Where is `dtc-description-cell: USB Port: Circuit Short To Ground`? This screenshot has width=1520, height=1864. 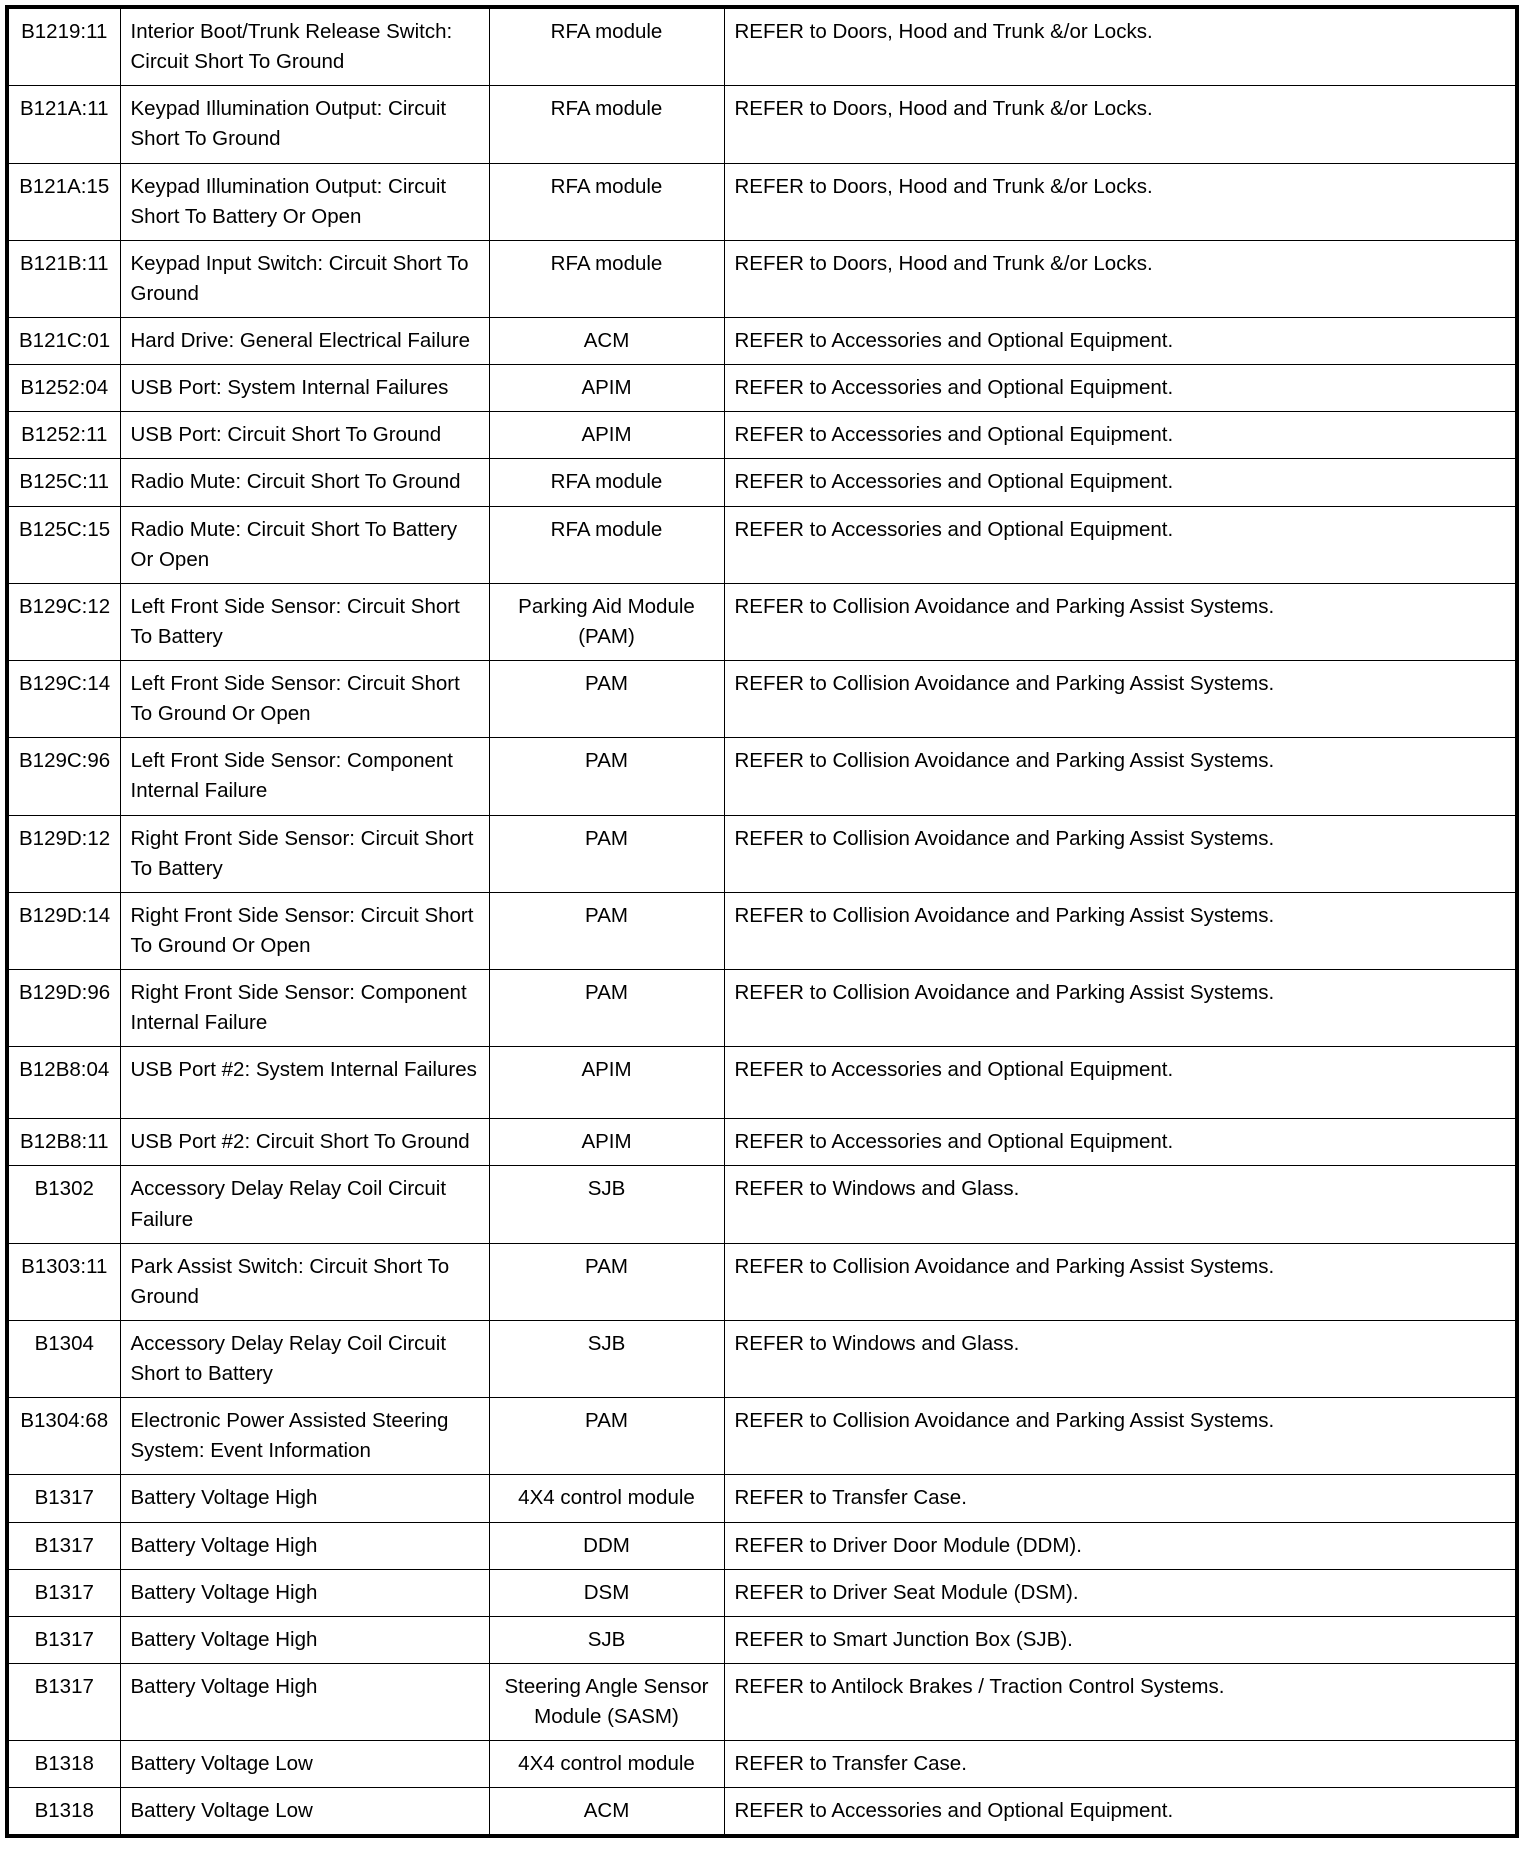
dtc-description-cell: USB Port: Circuit Short To Ground is located at coordinates (304, 435).